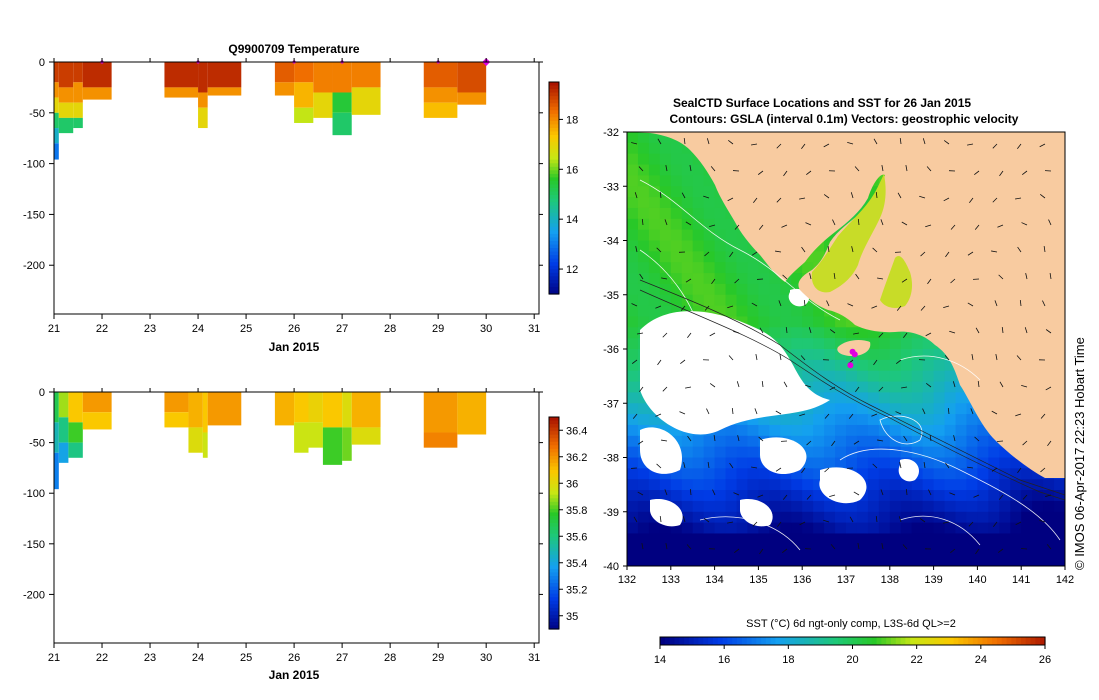 The height and width of the screenshot is (700, 1099). Describe the element at coordinates (283, 494) in the screenshot. I see `salinity-y-ticks: 0 -50 -100 -150 -200` at that location.